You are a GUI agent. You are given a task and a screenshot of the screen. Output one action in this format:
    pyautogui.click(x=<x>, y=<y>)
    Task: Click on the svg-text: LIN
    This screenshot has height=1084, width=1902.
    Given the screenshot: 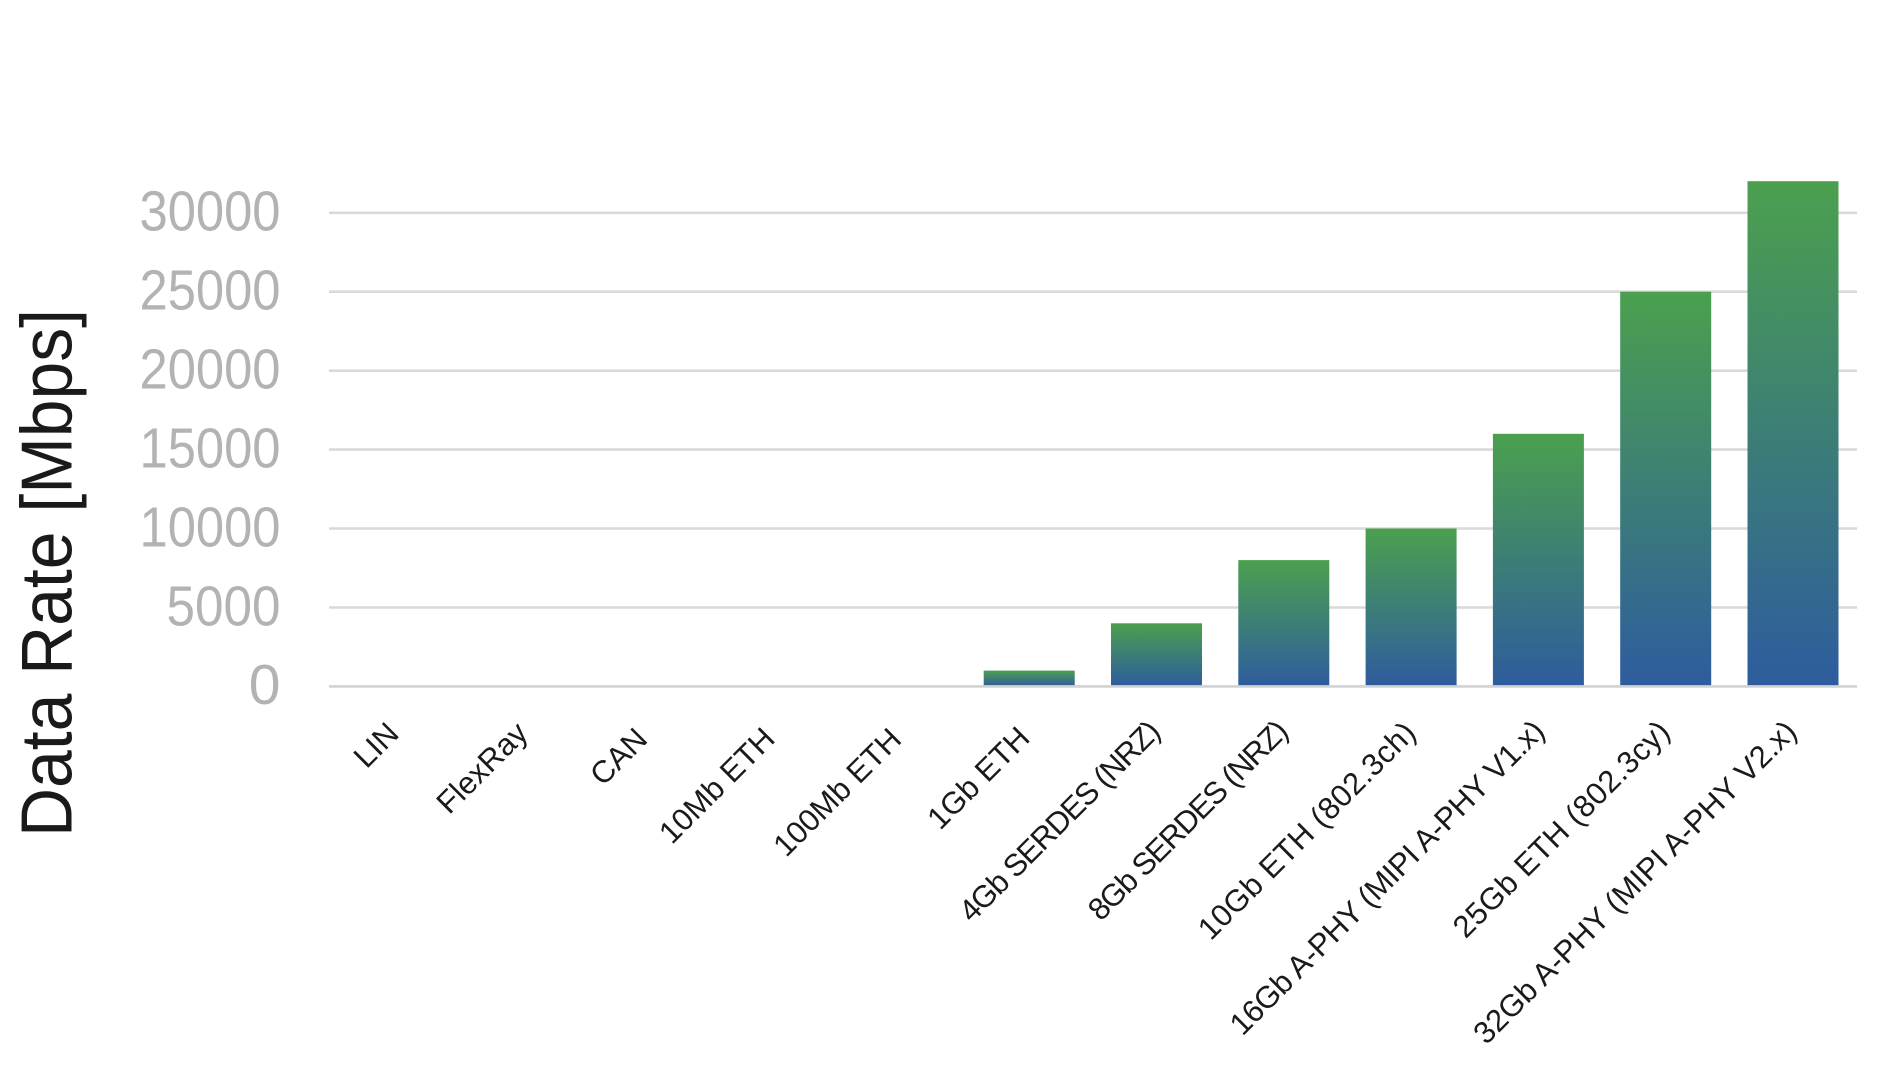 What is the action you would take?
    pyautogui.click(x=376, y=745)
    